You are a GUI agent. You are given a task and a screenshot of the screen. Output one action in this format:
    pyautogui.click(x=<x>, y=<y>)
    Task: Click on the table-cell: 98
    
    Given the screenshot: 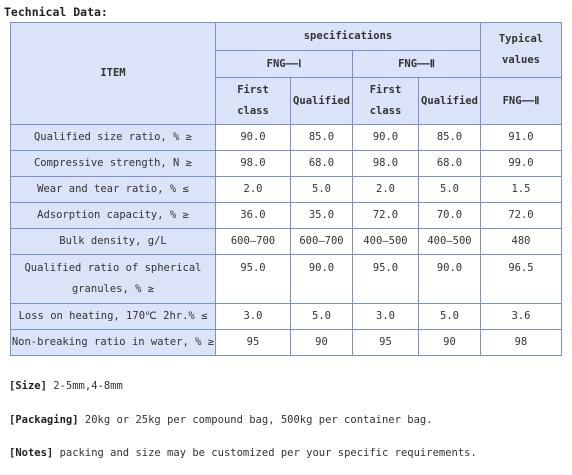 What is the action you would take?
    pyautogui.click(x=521, y=342)
    